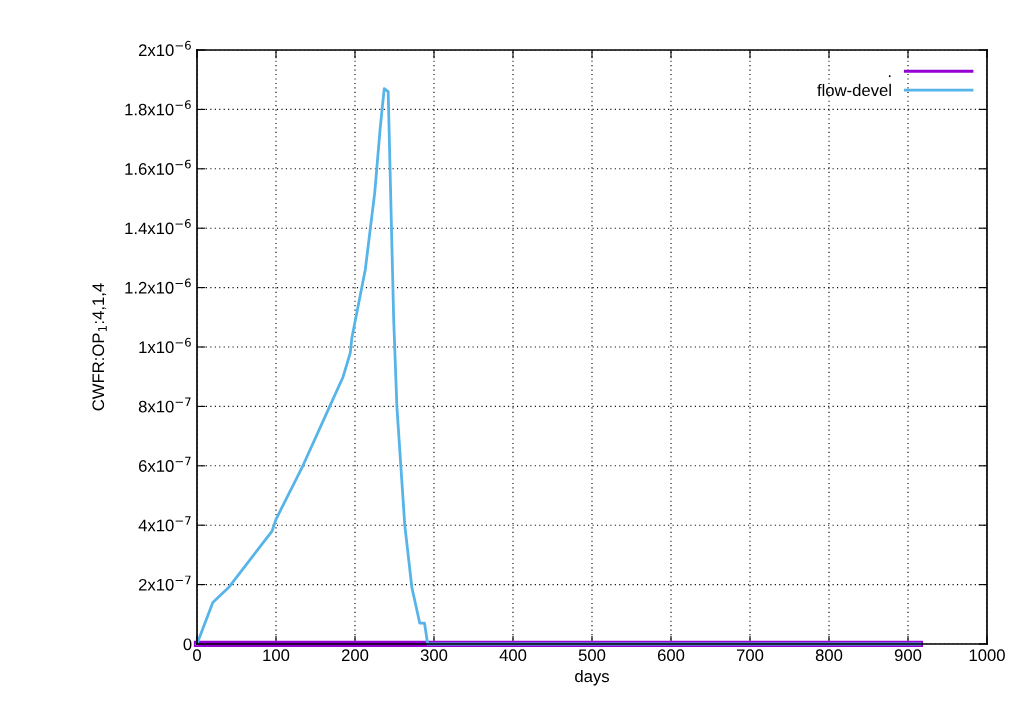  I want to click on y-tick-label: 0, so click(187, 644).